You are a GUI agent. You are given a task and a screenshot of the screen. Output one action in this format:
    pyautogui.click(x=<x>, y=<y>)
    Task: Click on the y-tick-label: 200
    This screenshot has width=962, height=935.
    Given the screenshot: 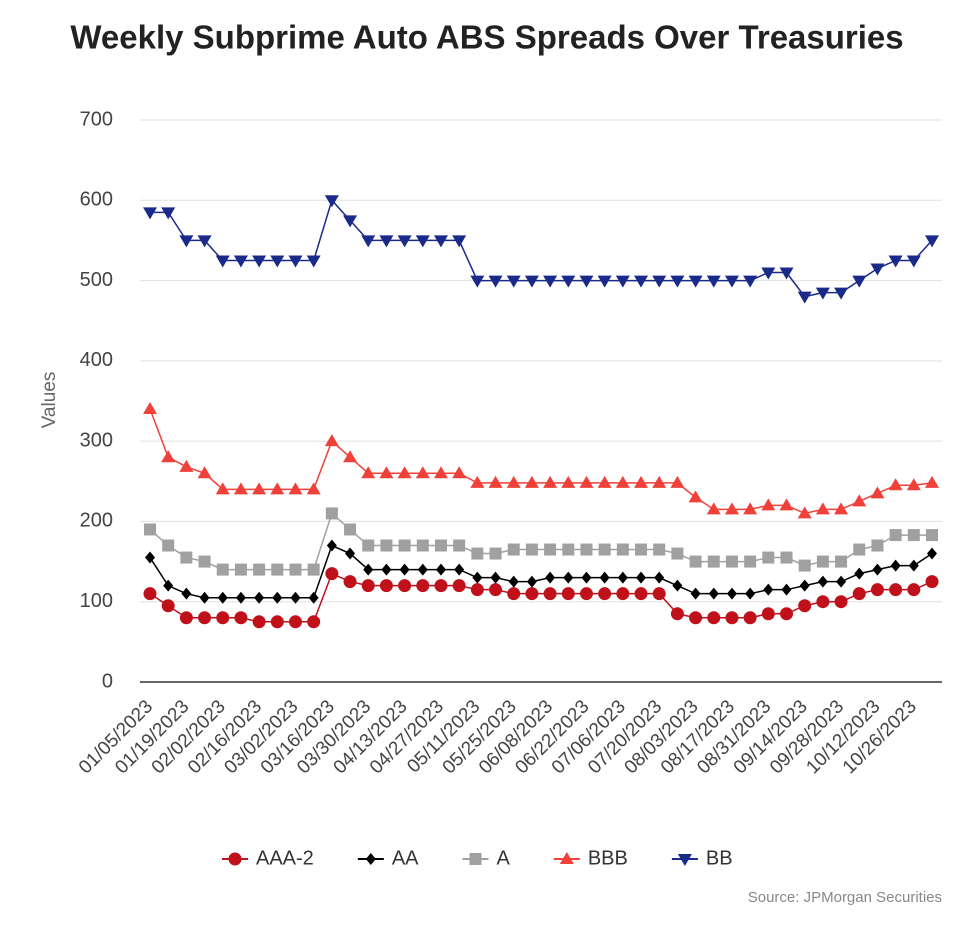 What is the action you would take?
    pyautogui.click(x=96, y=521)
    